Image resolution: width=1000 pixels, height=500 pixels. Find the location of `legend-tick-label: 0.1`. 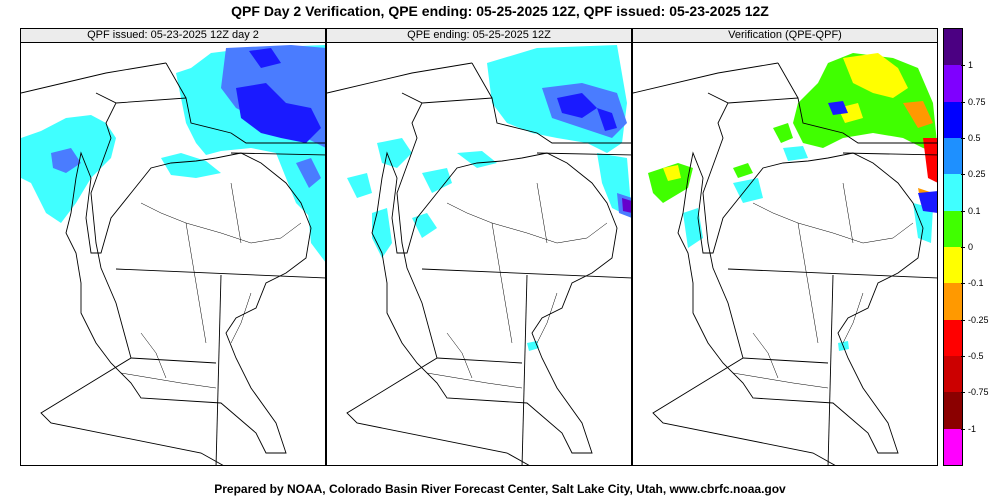

legend-tick-label: 0.1 is located at coordinates (974, 210).